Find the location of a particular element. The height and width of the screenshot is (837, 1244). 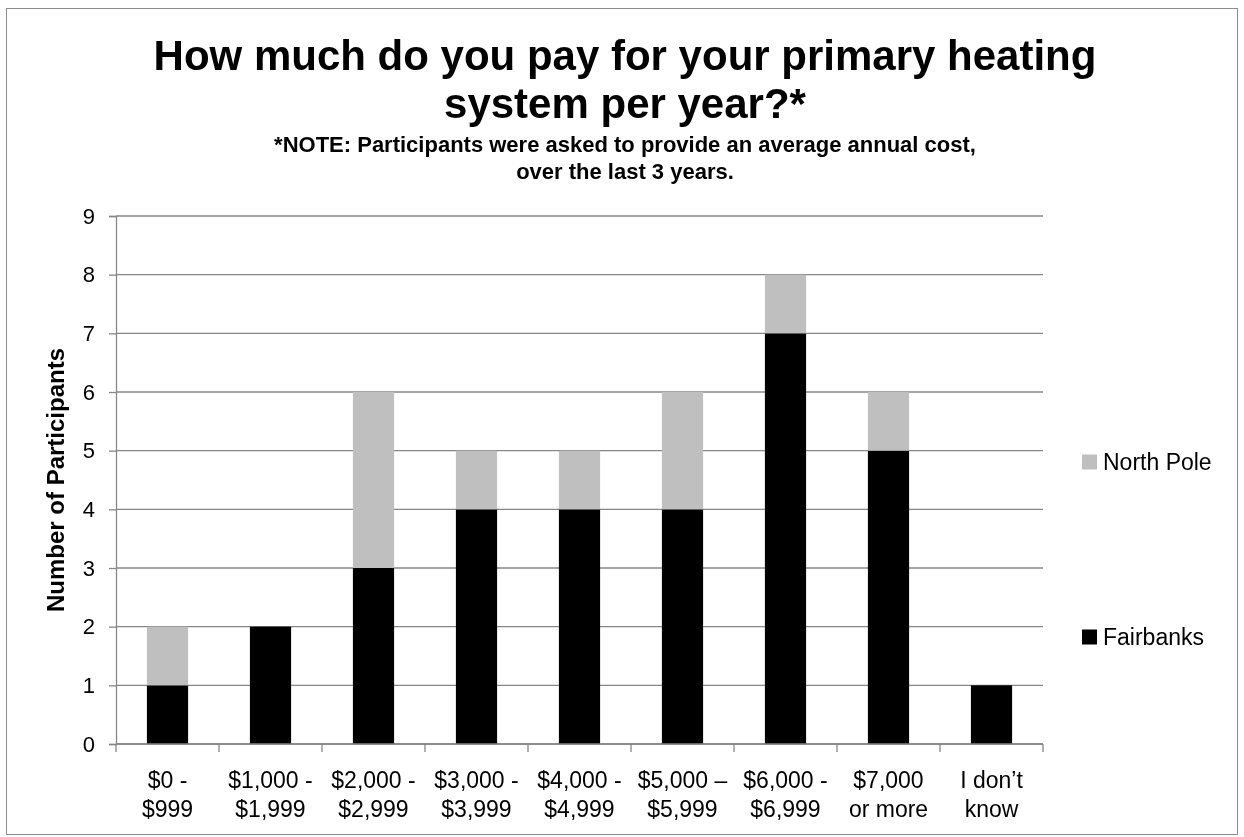

y-tick-label: 7 is located at coordinates (88, 333).